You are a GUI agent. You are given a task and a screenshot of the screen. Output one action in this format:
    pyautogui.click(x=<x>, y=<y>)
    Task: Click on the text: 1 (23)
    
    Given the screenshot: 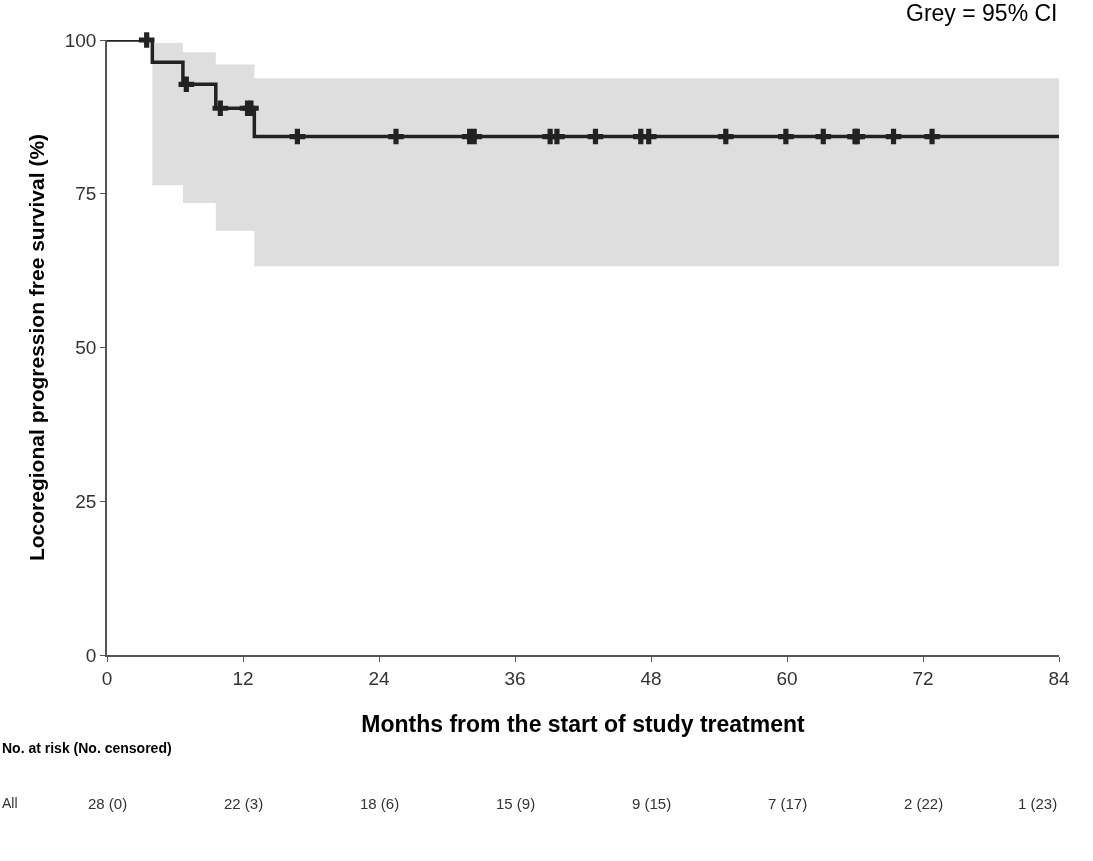 What is the action you would take?
    pyautogui.click(x=1038, y=803)
    